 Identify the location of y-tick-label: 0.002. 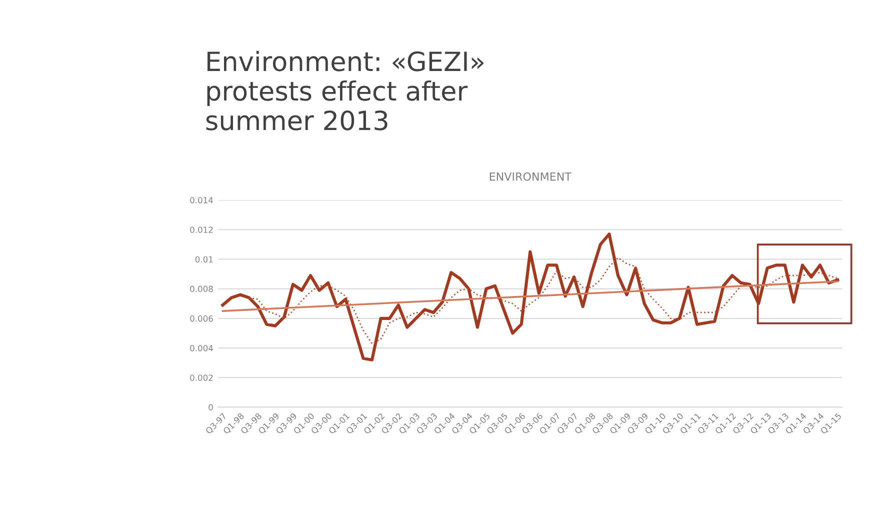
(201, 377).